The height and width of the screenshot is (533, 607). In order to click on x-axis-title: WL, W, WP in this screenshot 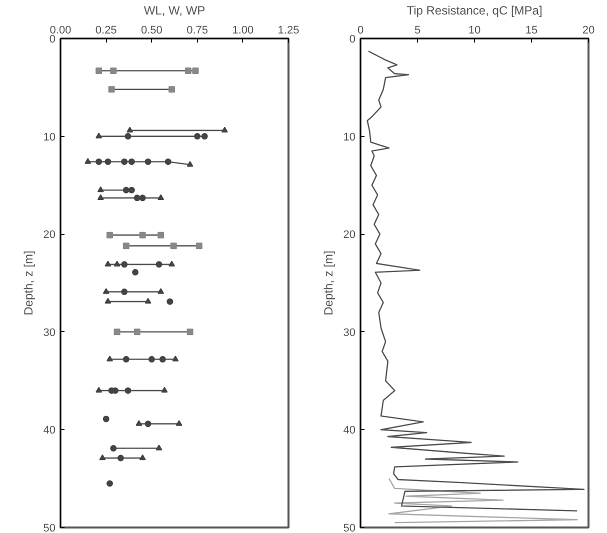, I will do `click(175, 11)`.